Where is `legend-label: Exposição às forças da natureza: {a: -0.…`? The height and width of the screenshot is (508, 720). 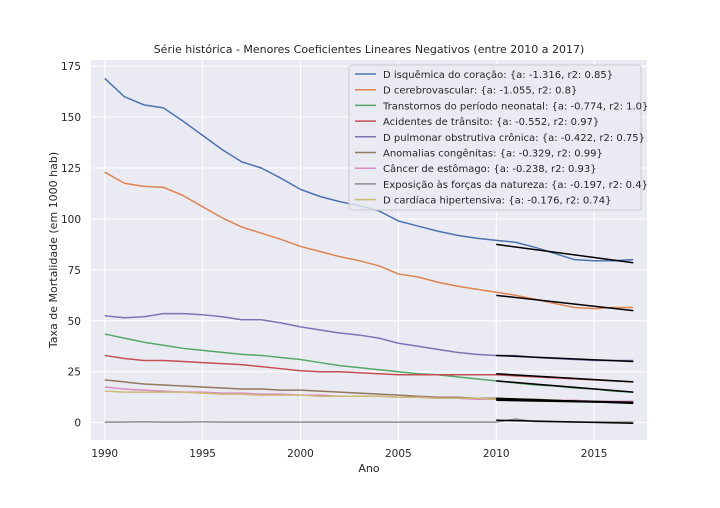 legend-label: Exposição às forças da natureza: {a: -0.… is located at coordinates (515, 185).